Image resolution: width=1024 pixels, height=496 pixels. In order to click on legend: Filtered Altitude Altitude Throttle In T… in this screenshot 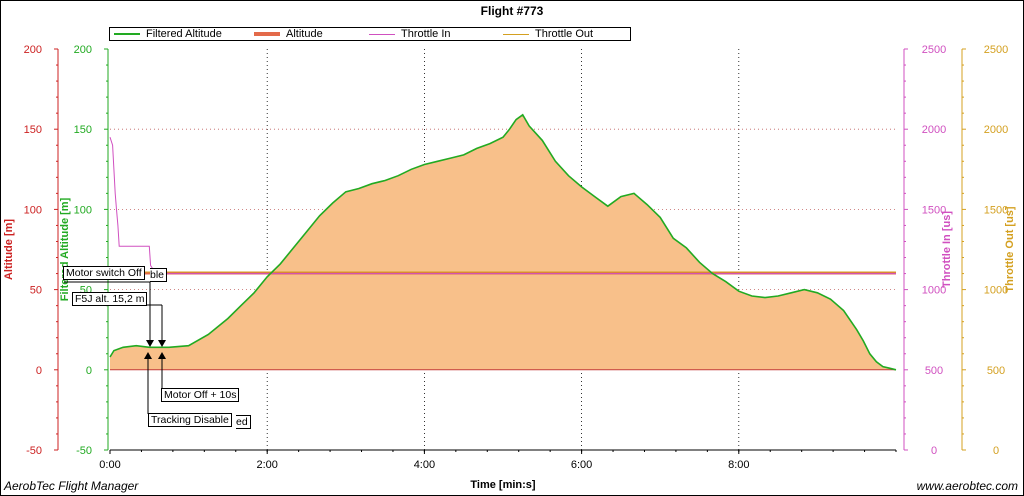, I will do `click(370, 34)`.